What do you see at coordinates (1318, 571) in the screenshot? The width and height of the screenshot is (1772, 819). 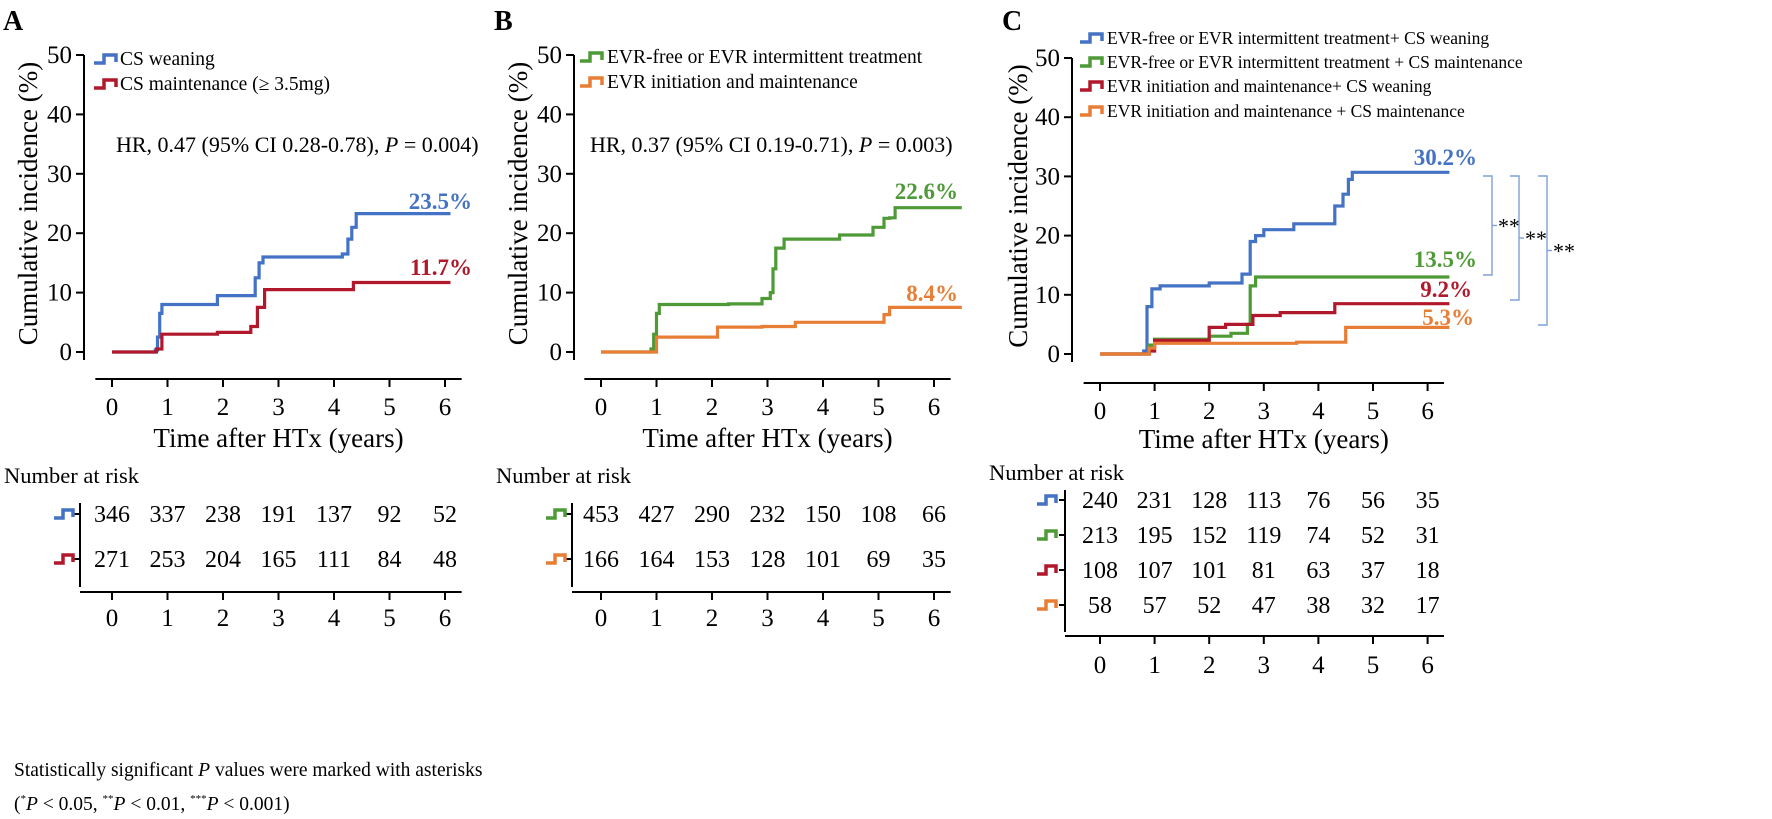 I see `risk-count: 63` at bounding box center [1318, 571].